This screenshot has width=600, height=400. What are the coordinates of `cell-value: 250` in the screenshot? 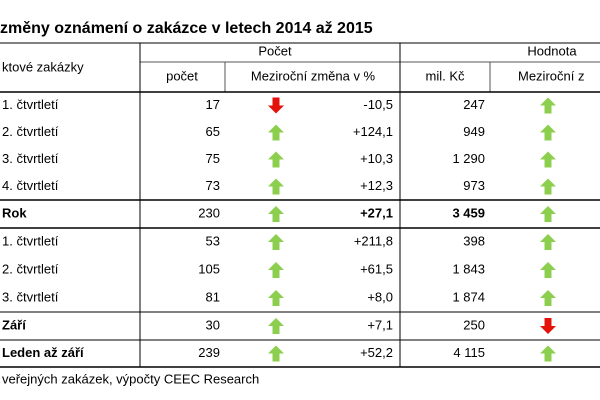 It's located at (474, 324).